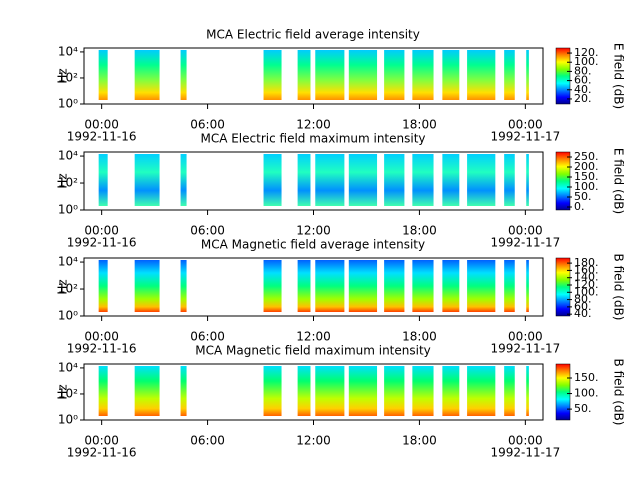 The height and width of the screenshot is (480, 640). What do you see at coordinates (619, 392) in the screenshot?
I see `colorbar-label: B field (dB)` at bounding box center [619, 392].